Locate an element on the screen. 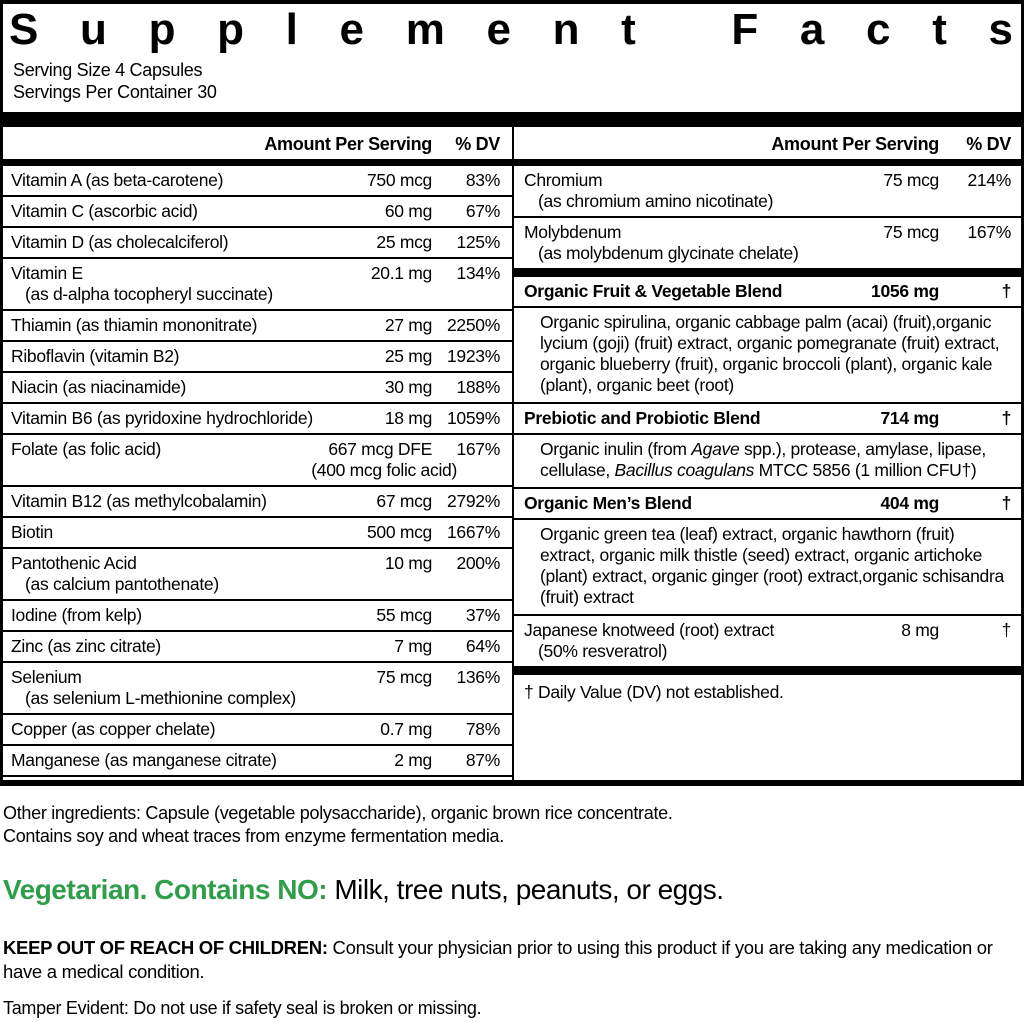  nutrient-dv: 2250% is located at coordinates (473, 325).